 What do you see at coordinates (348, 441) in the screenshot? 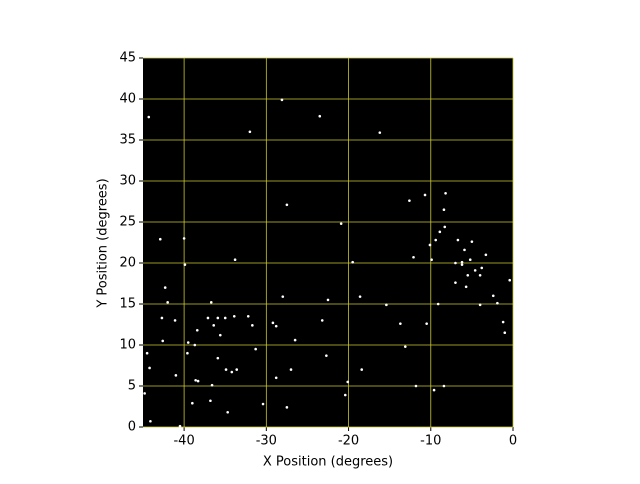
I see `x-tick-label: -20` at bounding box center [348, 441].